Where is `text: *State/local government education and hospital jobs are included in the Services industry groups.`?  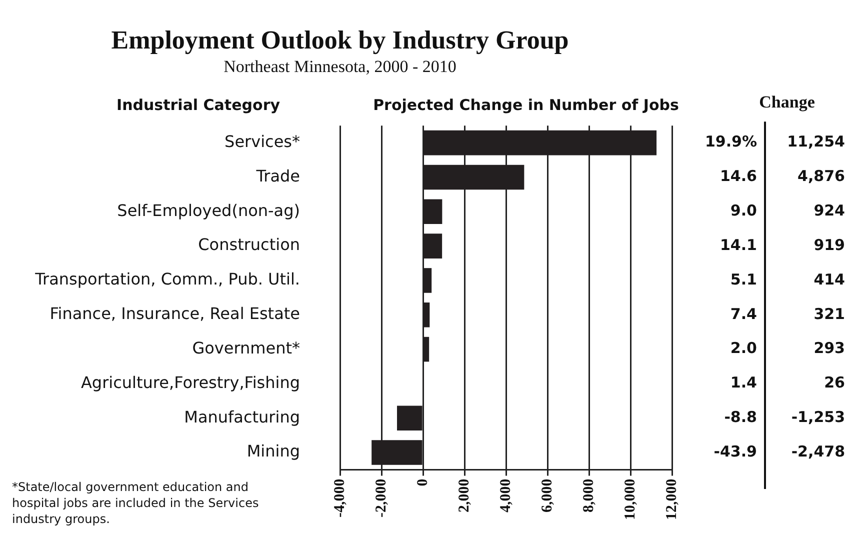 text: *State/local government education and hospital jobs are included in the Services industry groups. is located at coordinates (135, 503).